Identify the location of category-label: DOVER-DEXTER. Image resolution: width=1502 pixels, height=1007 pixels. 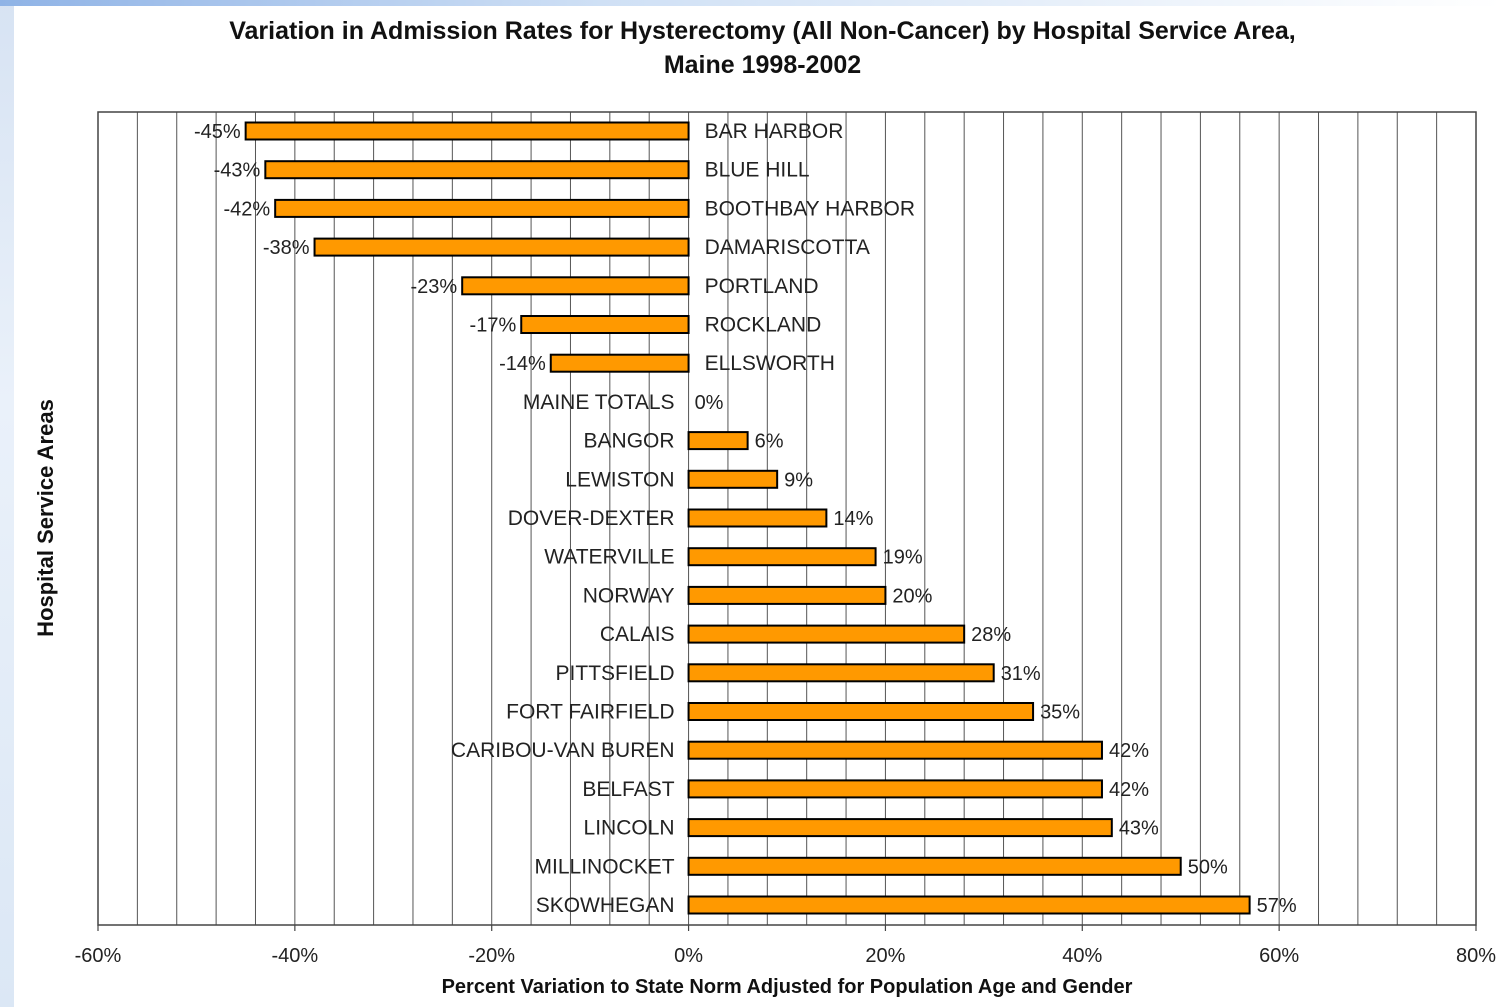
(591, 518).